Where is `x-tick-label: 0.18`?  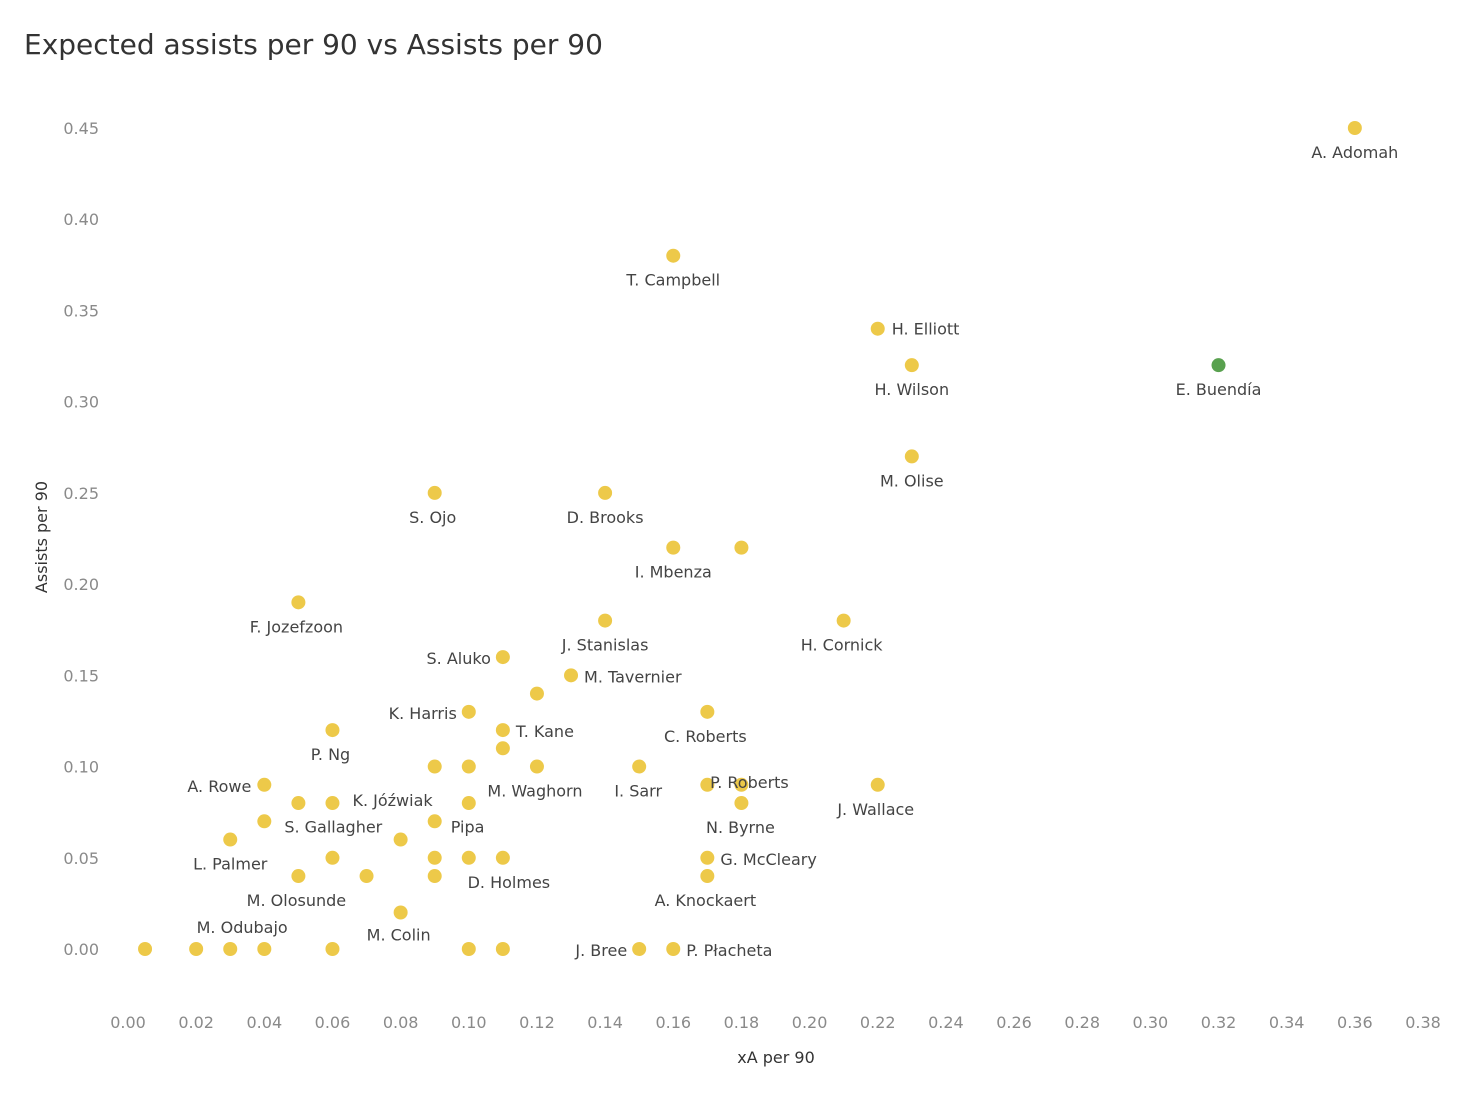 x-tick-label: 0.18 is located at coordinates (742, 1022).